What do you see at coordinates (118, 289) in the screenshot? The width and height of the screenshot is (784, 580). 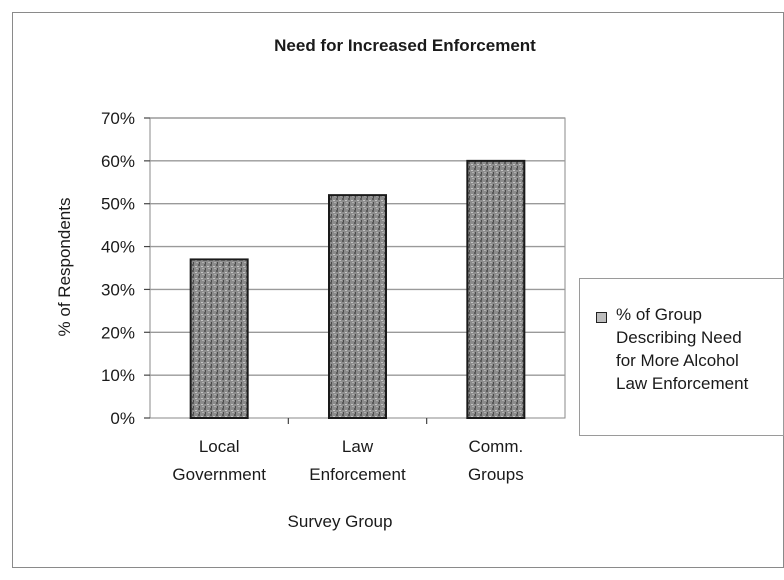 I see `y-tick-label: 30%` at bounding box center [118, 289].